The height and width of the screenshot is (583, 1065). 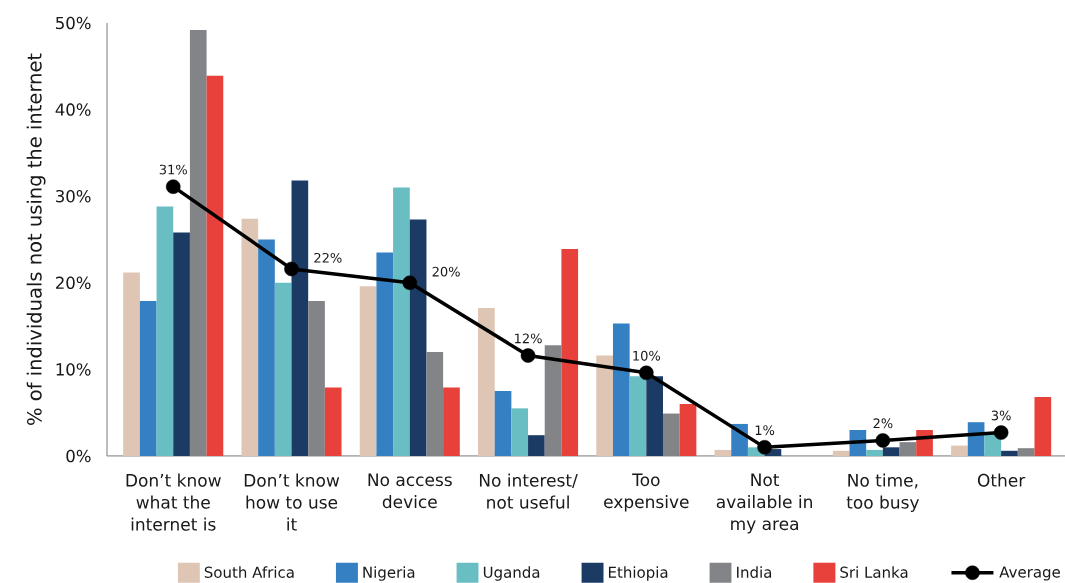 I want to click on x-tick-label: No time, too busy, so click(x=883, y=492).